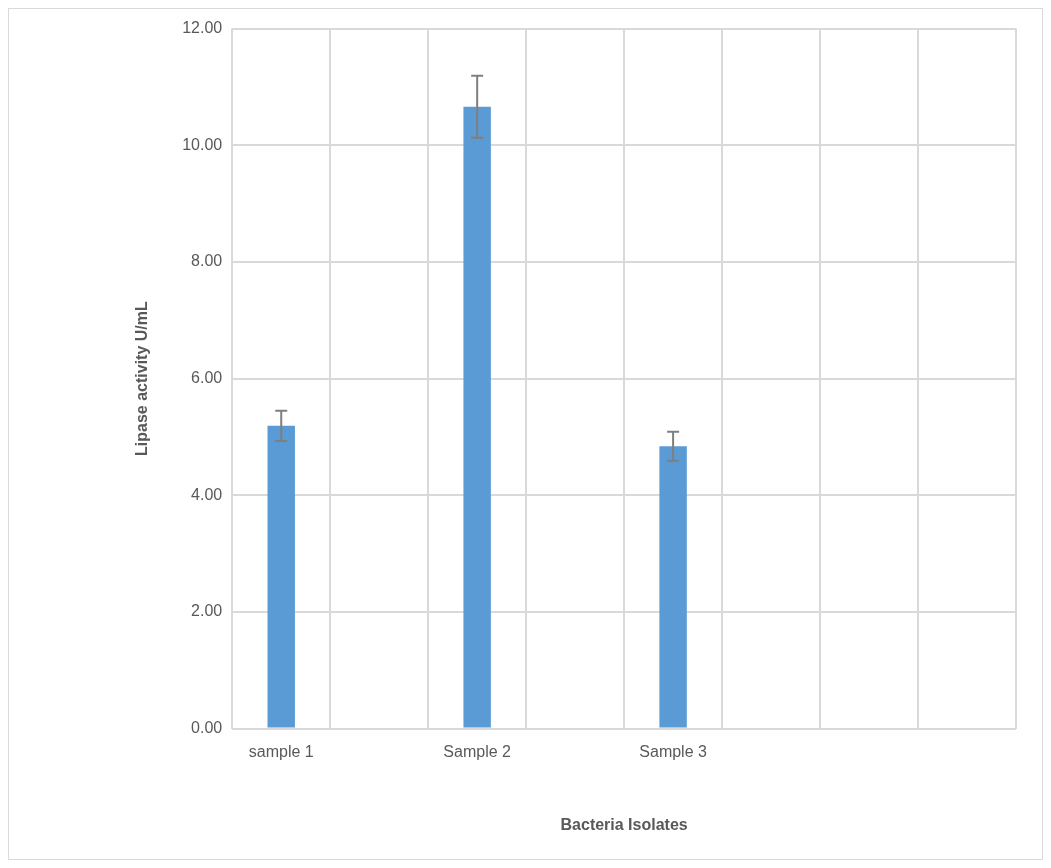 The image size is (1051, 868). I want to click on y-tick-label: 4.00, so click(207, 494).